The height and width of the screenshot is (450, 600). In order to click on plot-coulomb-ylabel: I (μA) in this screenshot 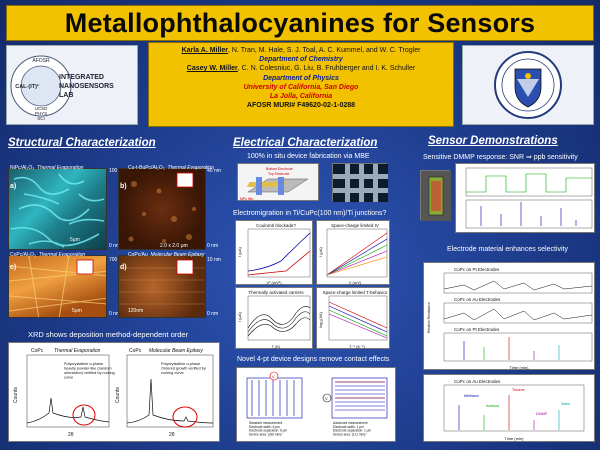, I will do `click(239, 251)`.